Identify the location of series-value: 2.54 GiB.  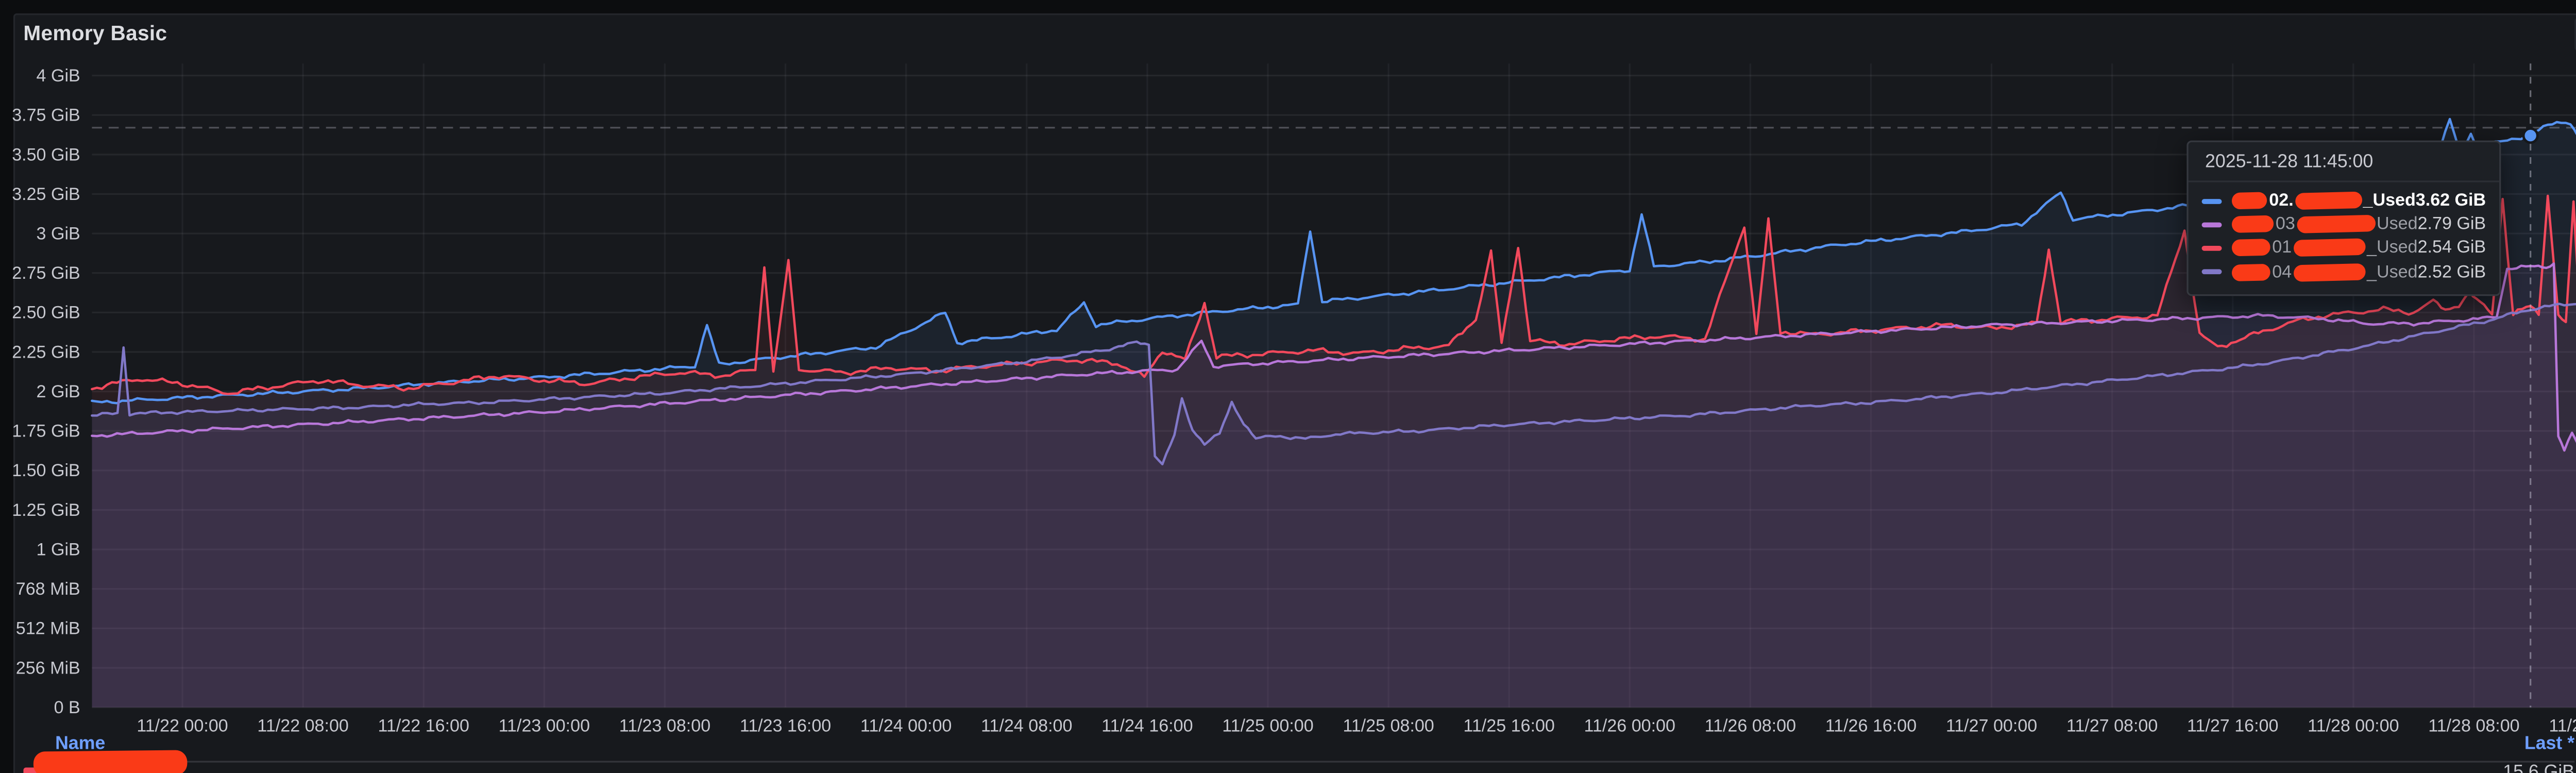
(2451, 248).